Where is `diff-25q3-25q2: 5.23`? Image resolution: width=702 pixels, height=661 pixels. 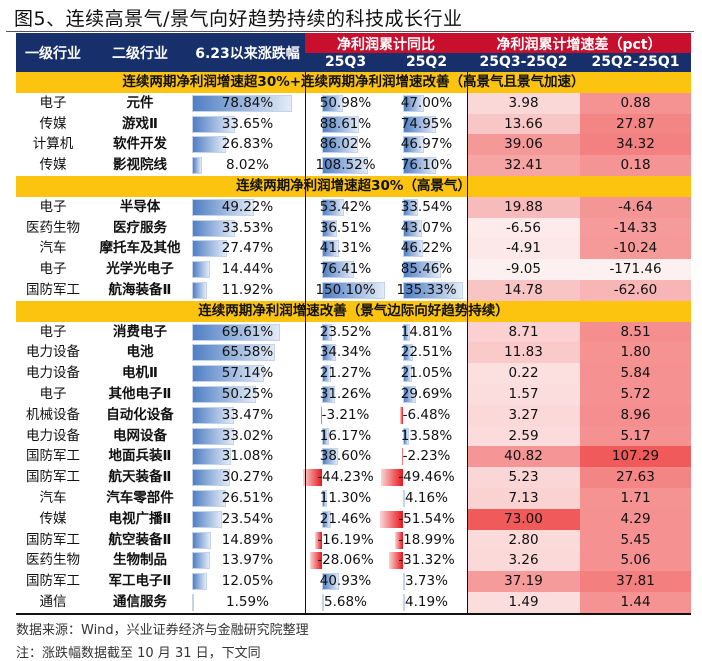
diff-25q3-25q2: 5.23 is located at coordinates (523, 477).